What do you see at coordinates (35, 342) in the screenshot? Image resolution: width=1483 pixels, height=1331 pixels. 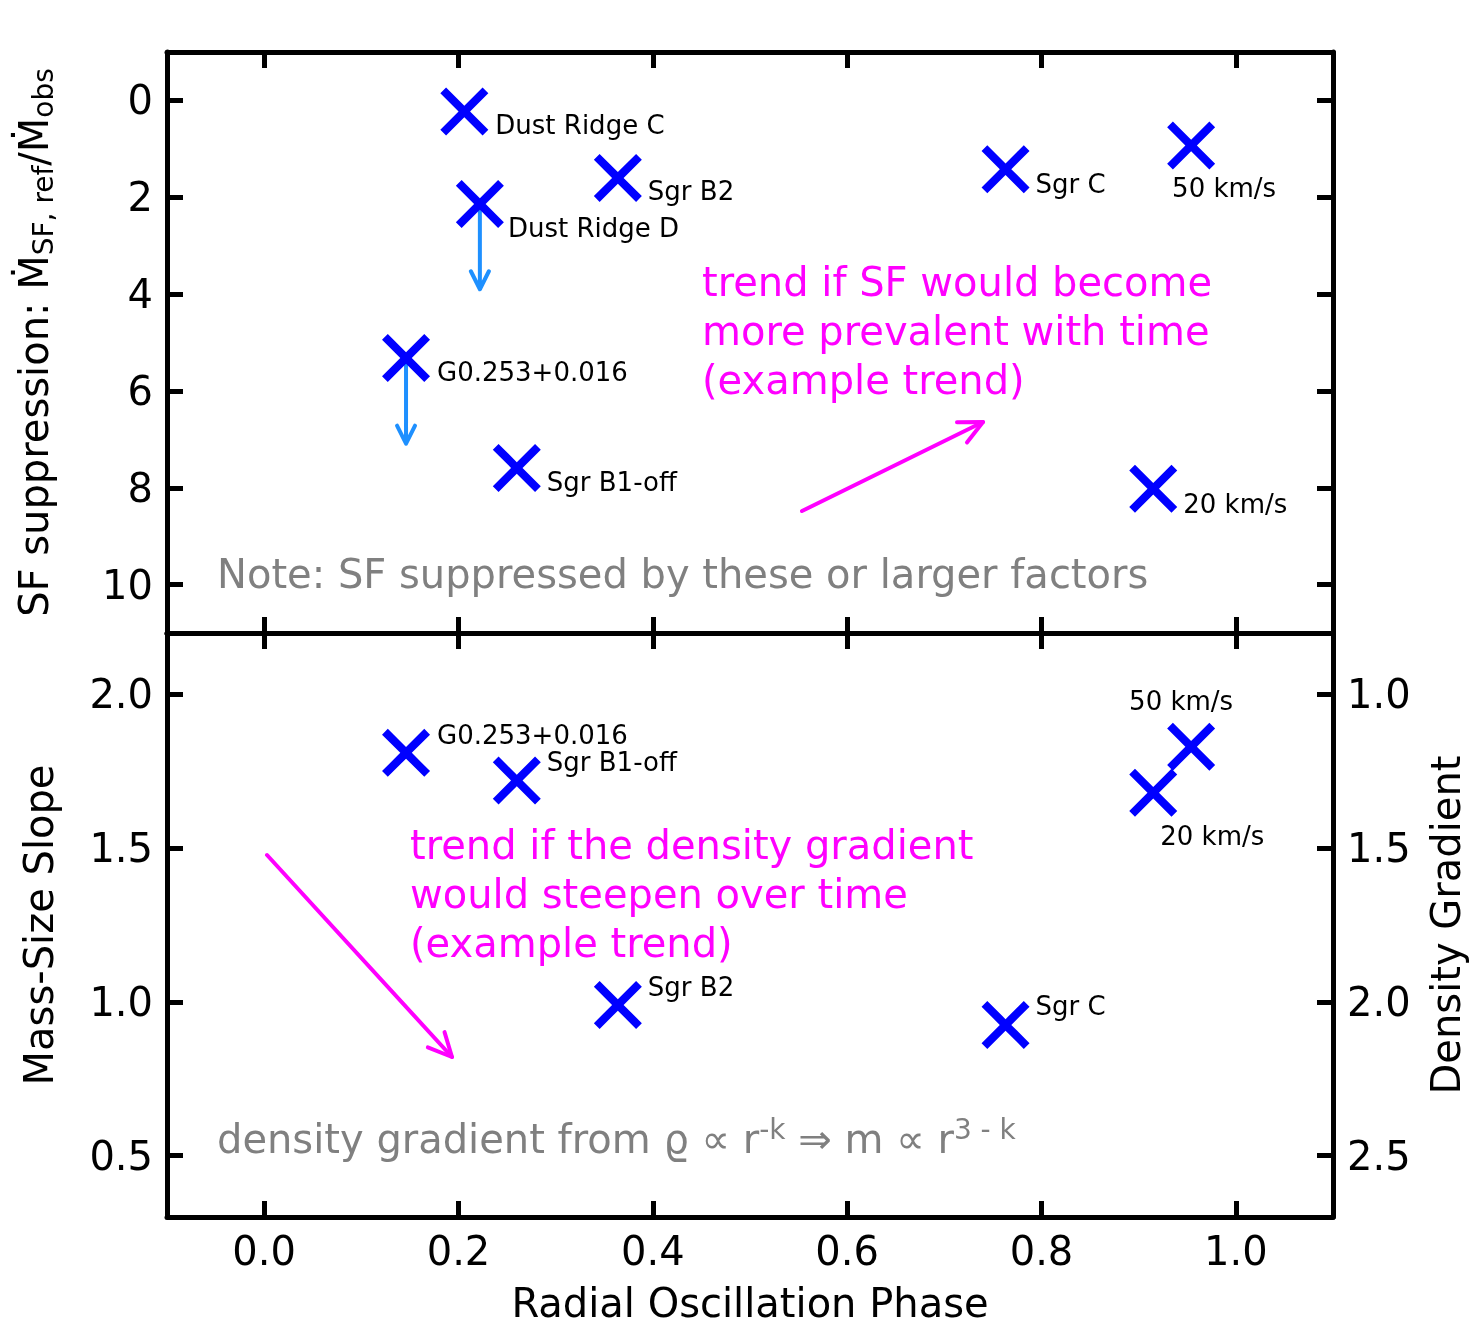 I see `y-axis-title: SF suppression: ṀSF, ref/Ṁobs` at bounding box center [35, 342].